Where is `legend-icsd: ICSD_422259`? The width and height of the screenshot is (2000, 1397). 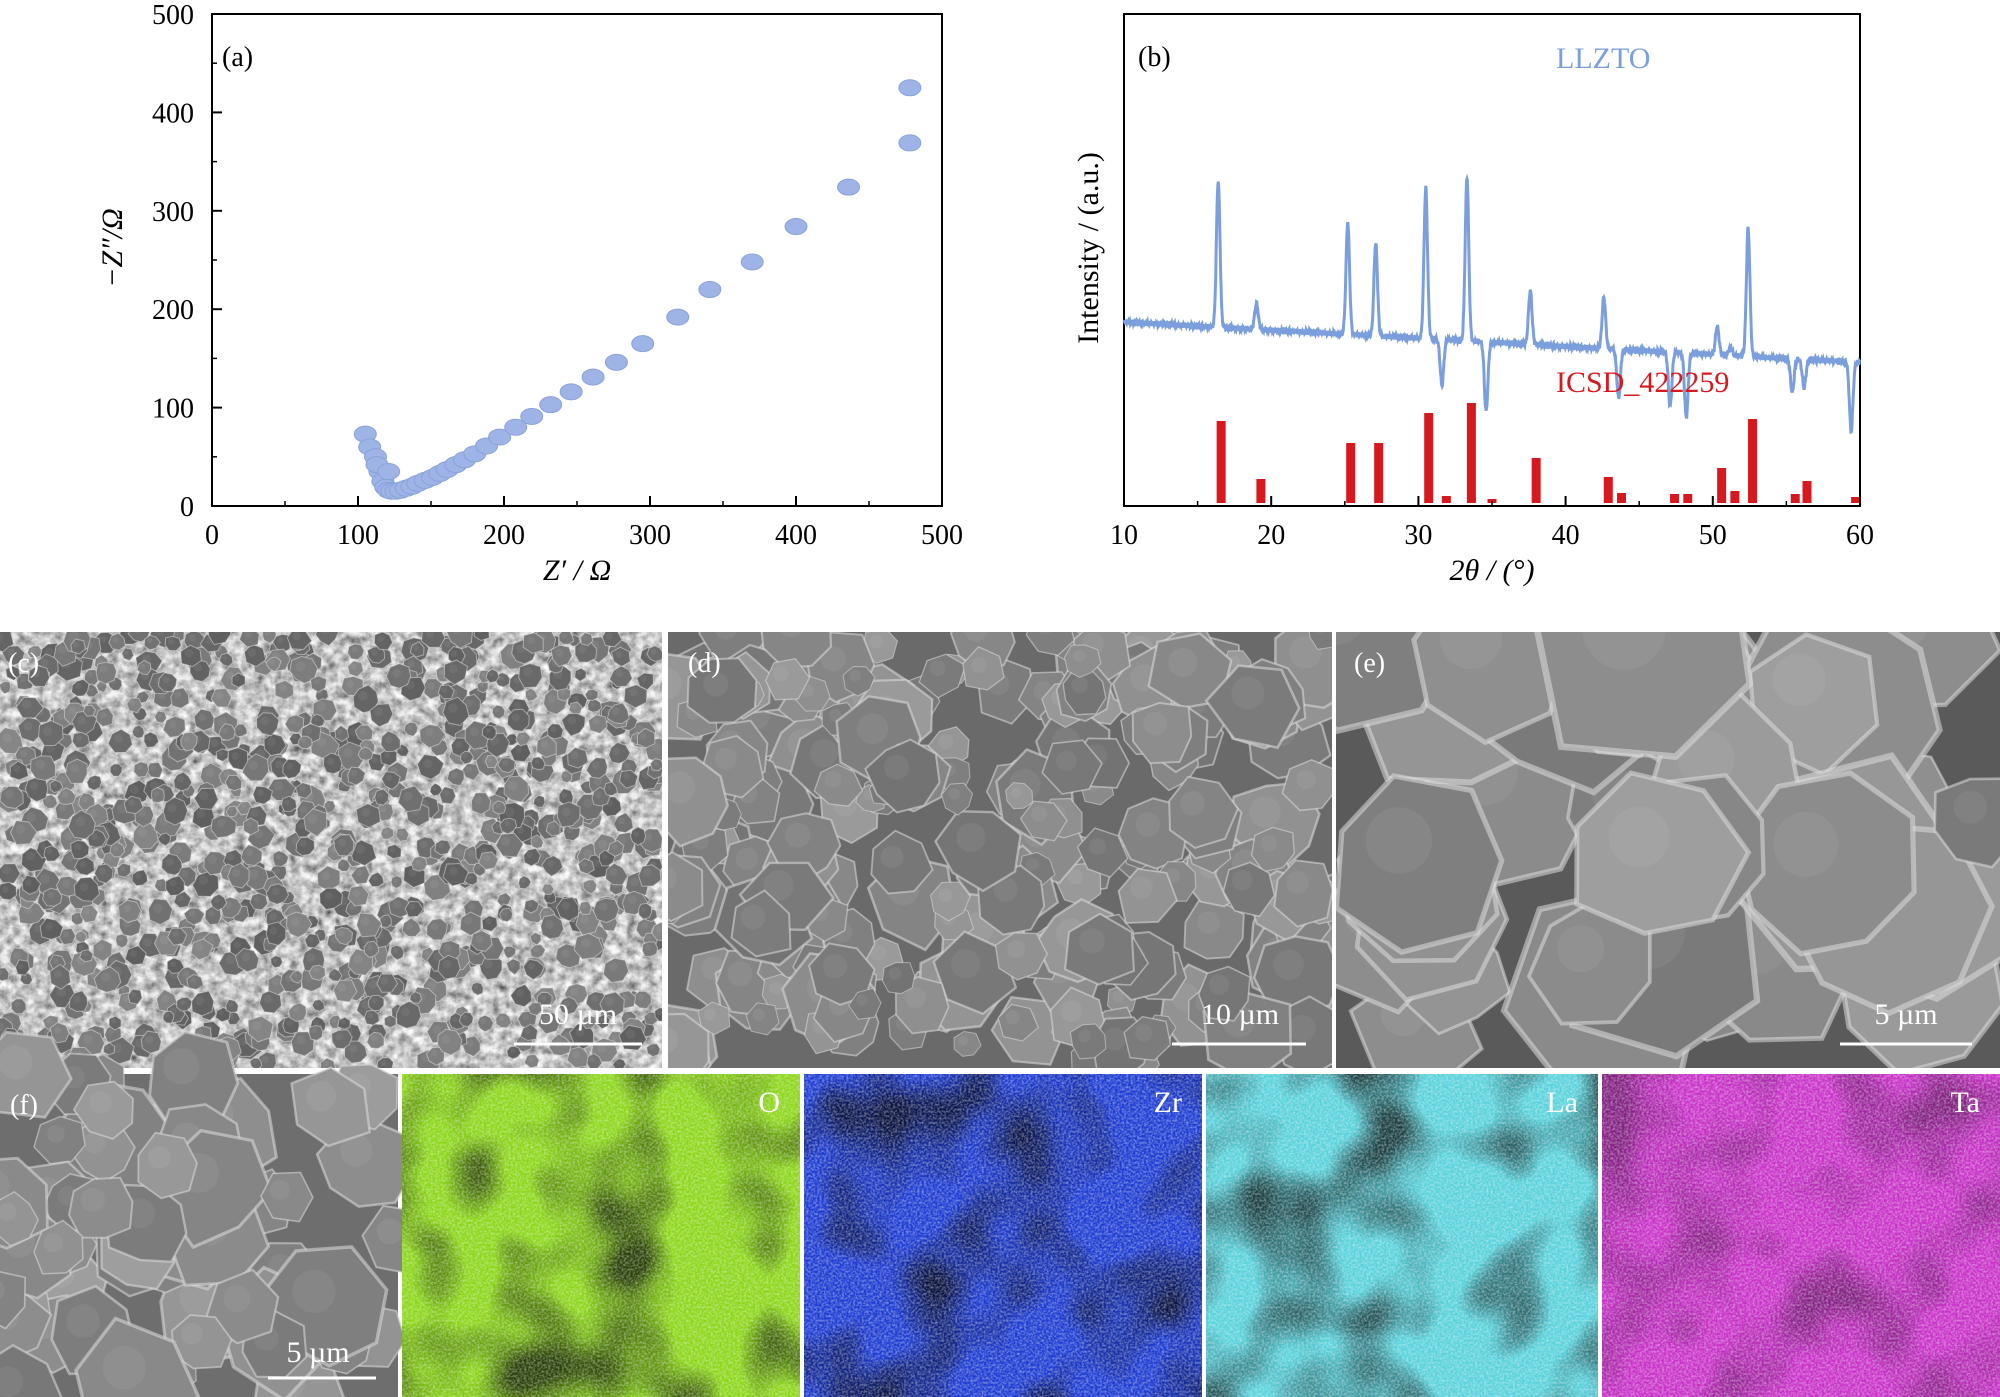 legend-icsd: ICSD_422259 is located at coordinates (1642, 382).